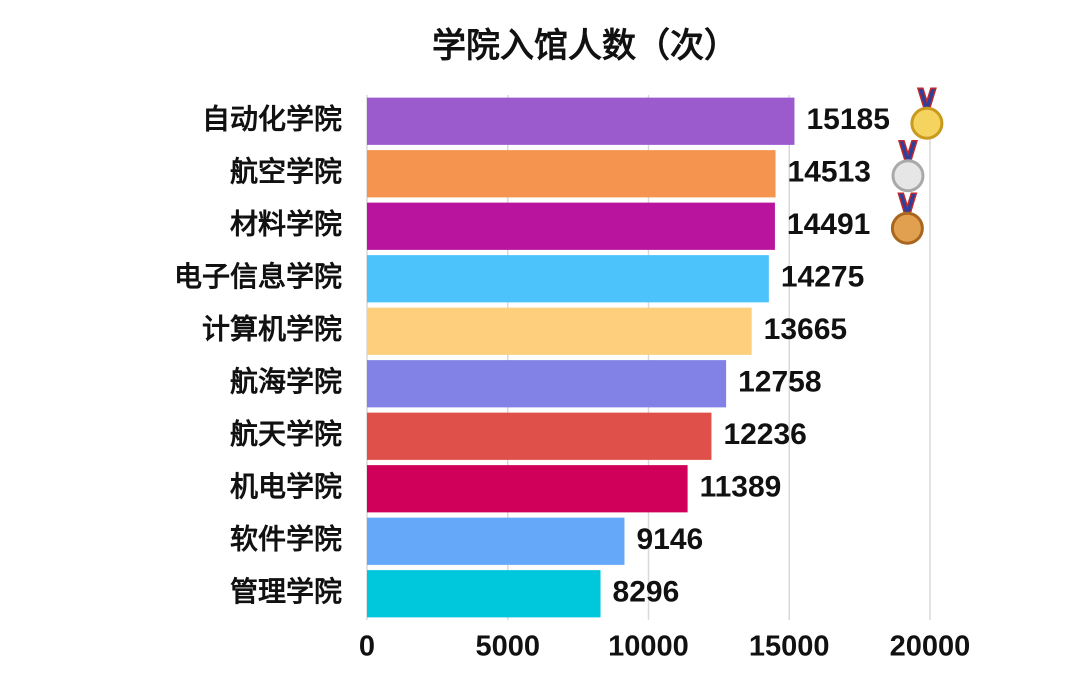  What do you see at coordinates (286, 434) in the screenshot?
I see `y-tick-label: 航天学院` at bounding box center [286, 434].